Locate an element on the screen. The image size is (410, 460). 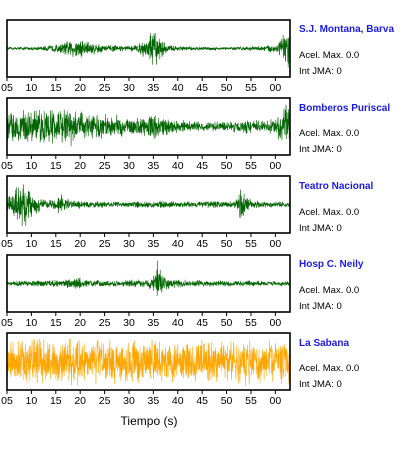
x-tick-label-1-5: 25 is located at coordinates (105, 88).